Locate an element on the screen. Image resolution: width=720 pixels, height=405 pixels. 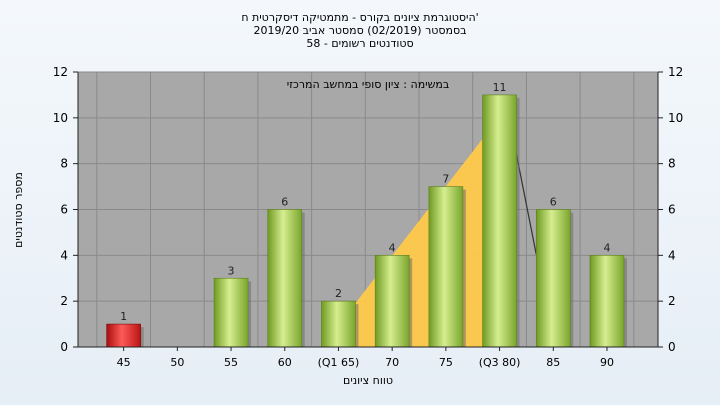
x-tick-label: 85 is located at coordinates (553, 362).